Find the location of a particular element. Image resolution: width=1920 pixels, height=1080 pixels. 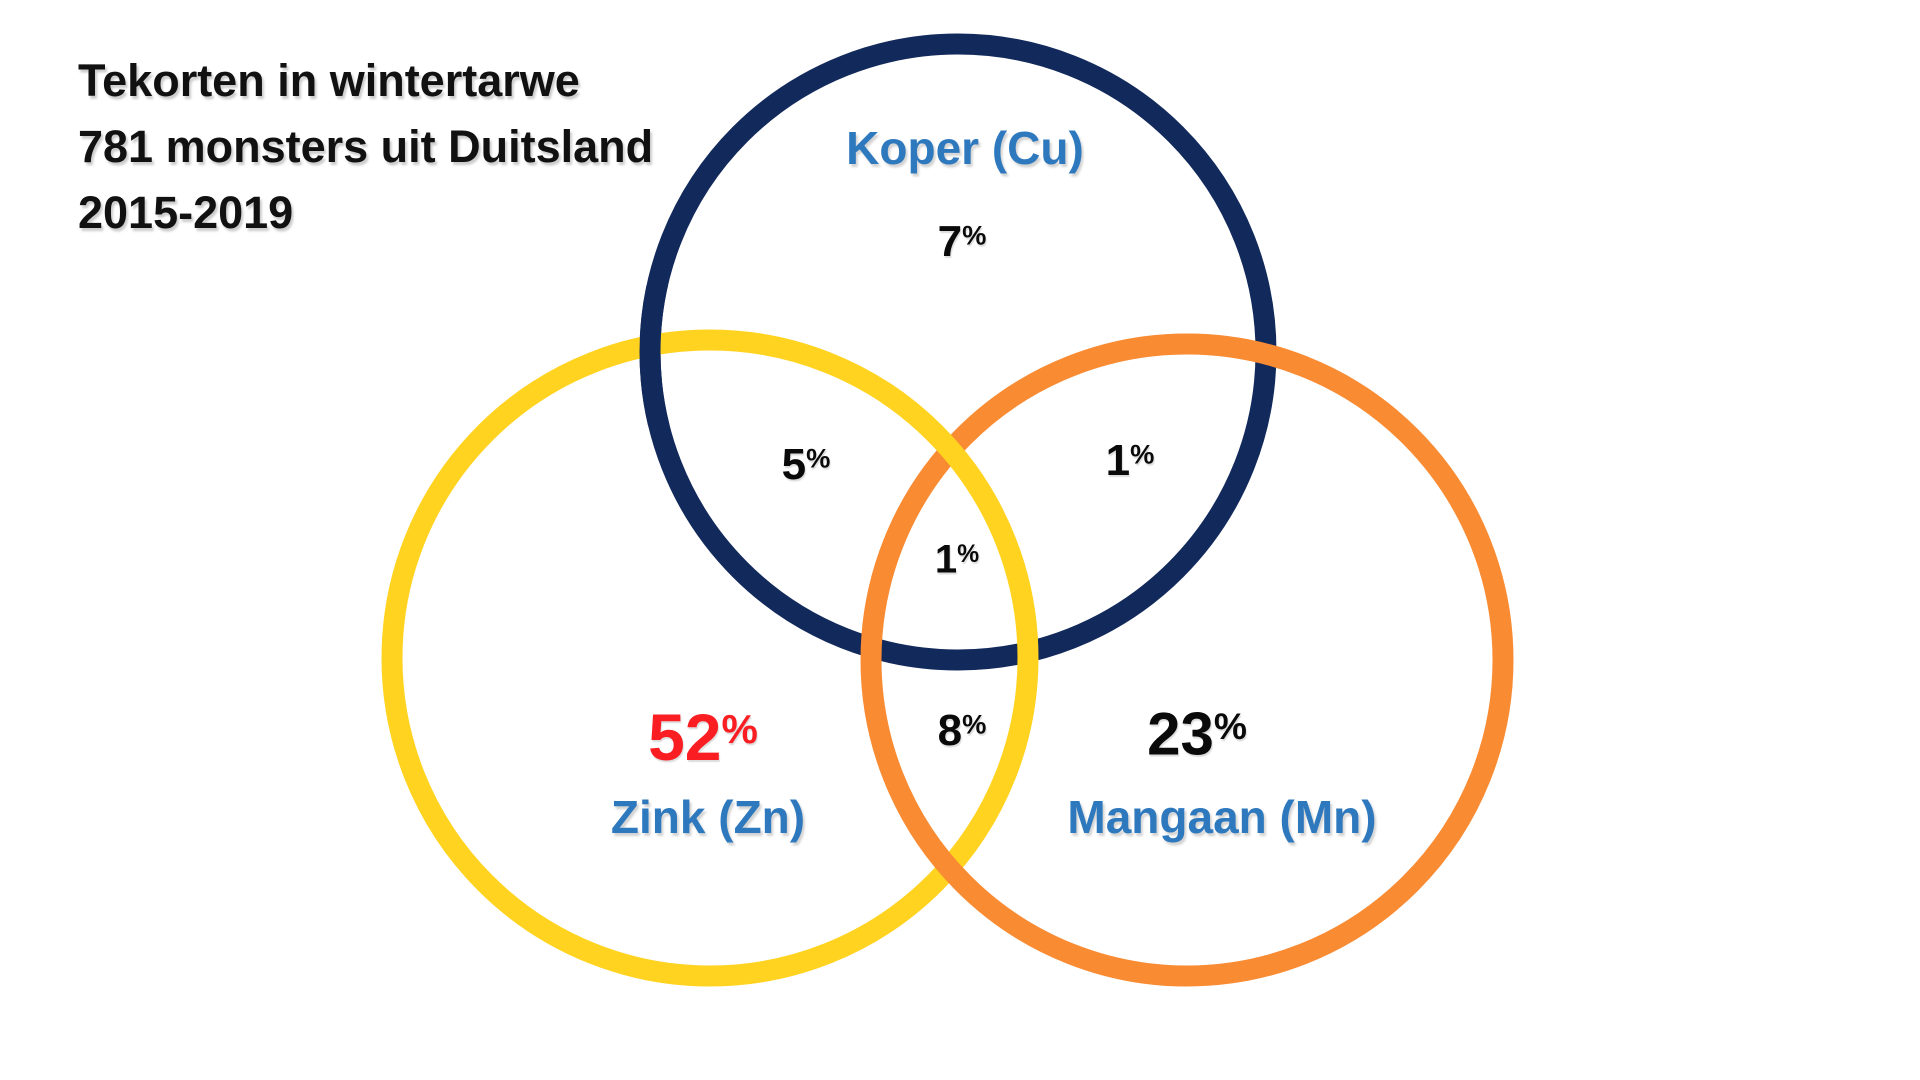

koper-circle-weave-patch is located at coordinates (654, 355).